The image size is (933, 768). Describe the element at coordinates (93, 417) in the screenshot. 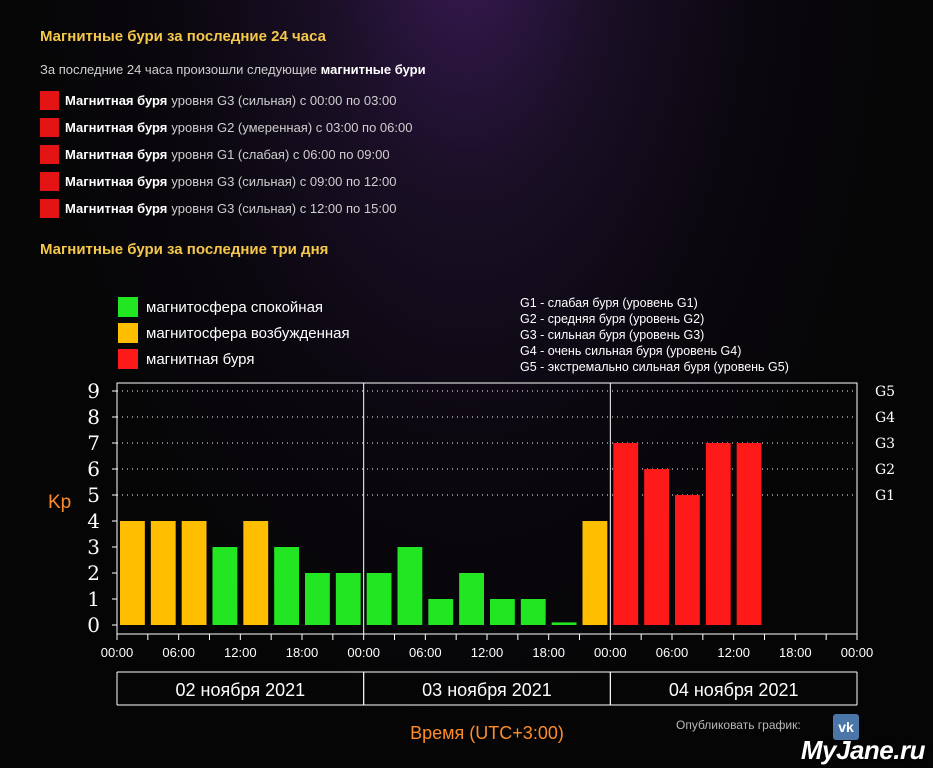

I see `y-tick-label: 8` at that location.